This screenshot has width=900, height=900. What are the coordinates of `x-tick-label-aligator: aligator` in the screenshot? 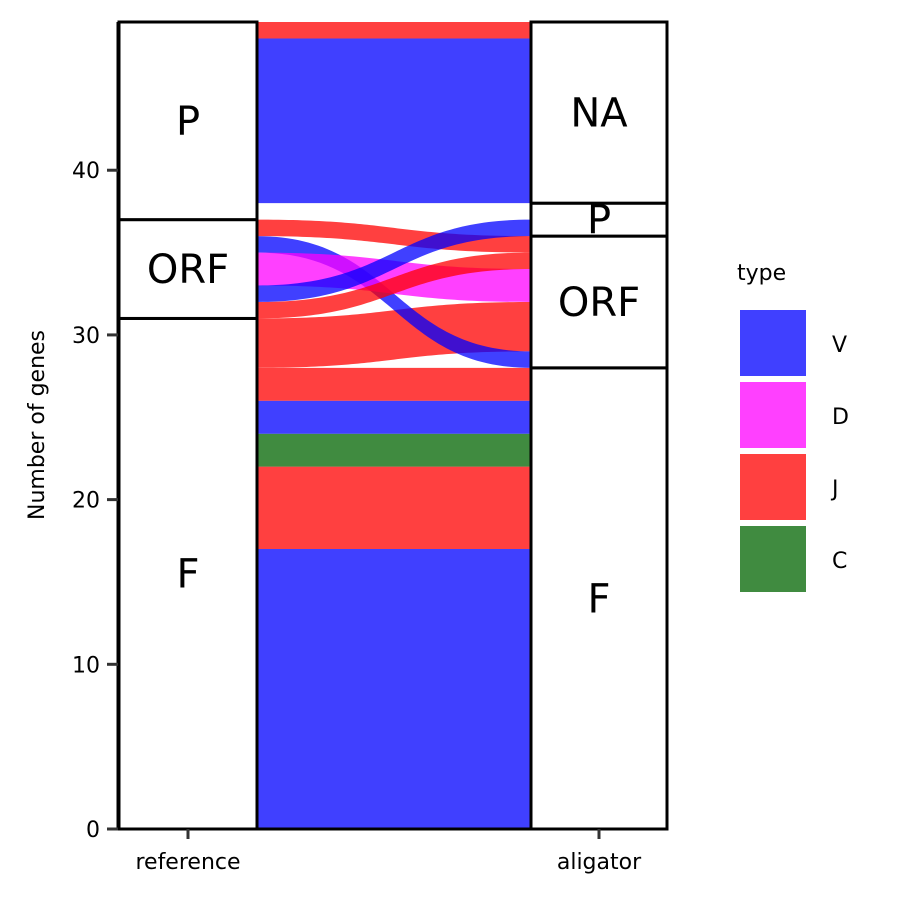 It's located at (599, 862).